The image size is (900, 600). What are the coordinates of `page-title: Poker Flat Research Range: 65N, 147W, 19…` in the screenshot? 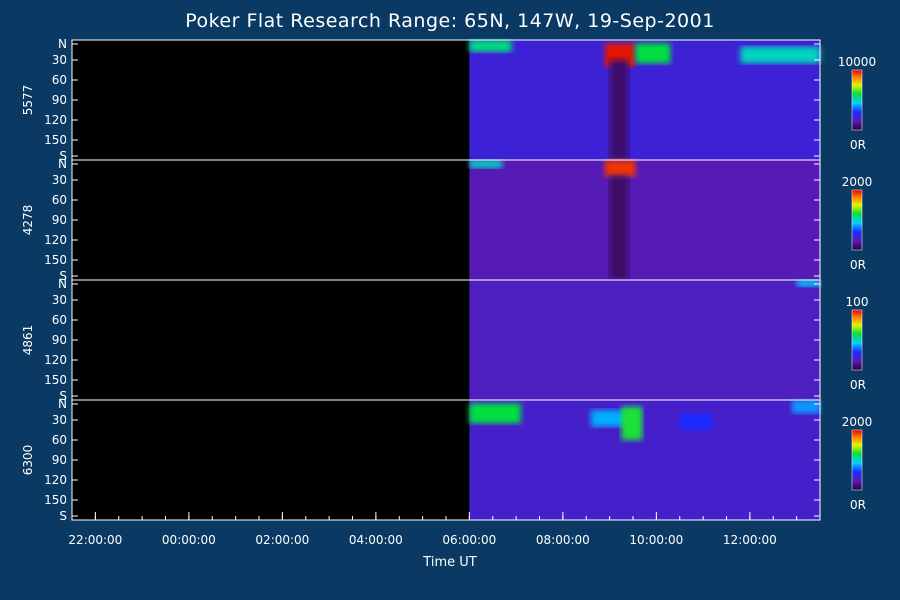 It's located at (450, 21).